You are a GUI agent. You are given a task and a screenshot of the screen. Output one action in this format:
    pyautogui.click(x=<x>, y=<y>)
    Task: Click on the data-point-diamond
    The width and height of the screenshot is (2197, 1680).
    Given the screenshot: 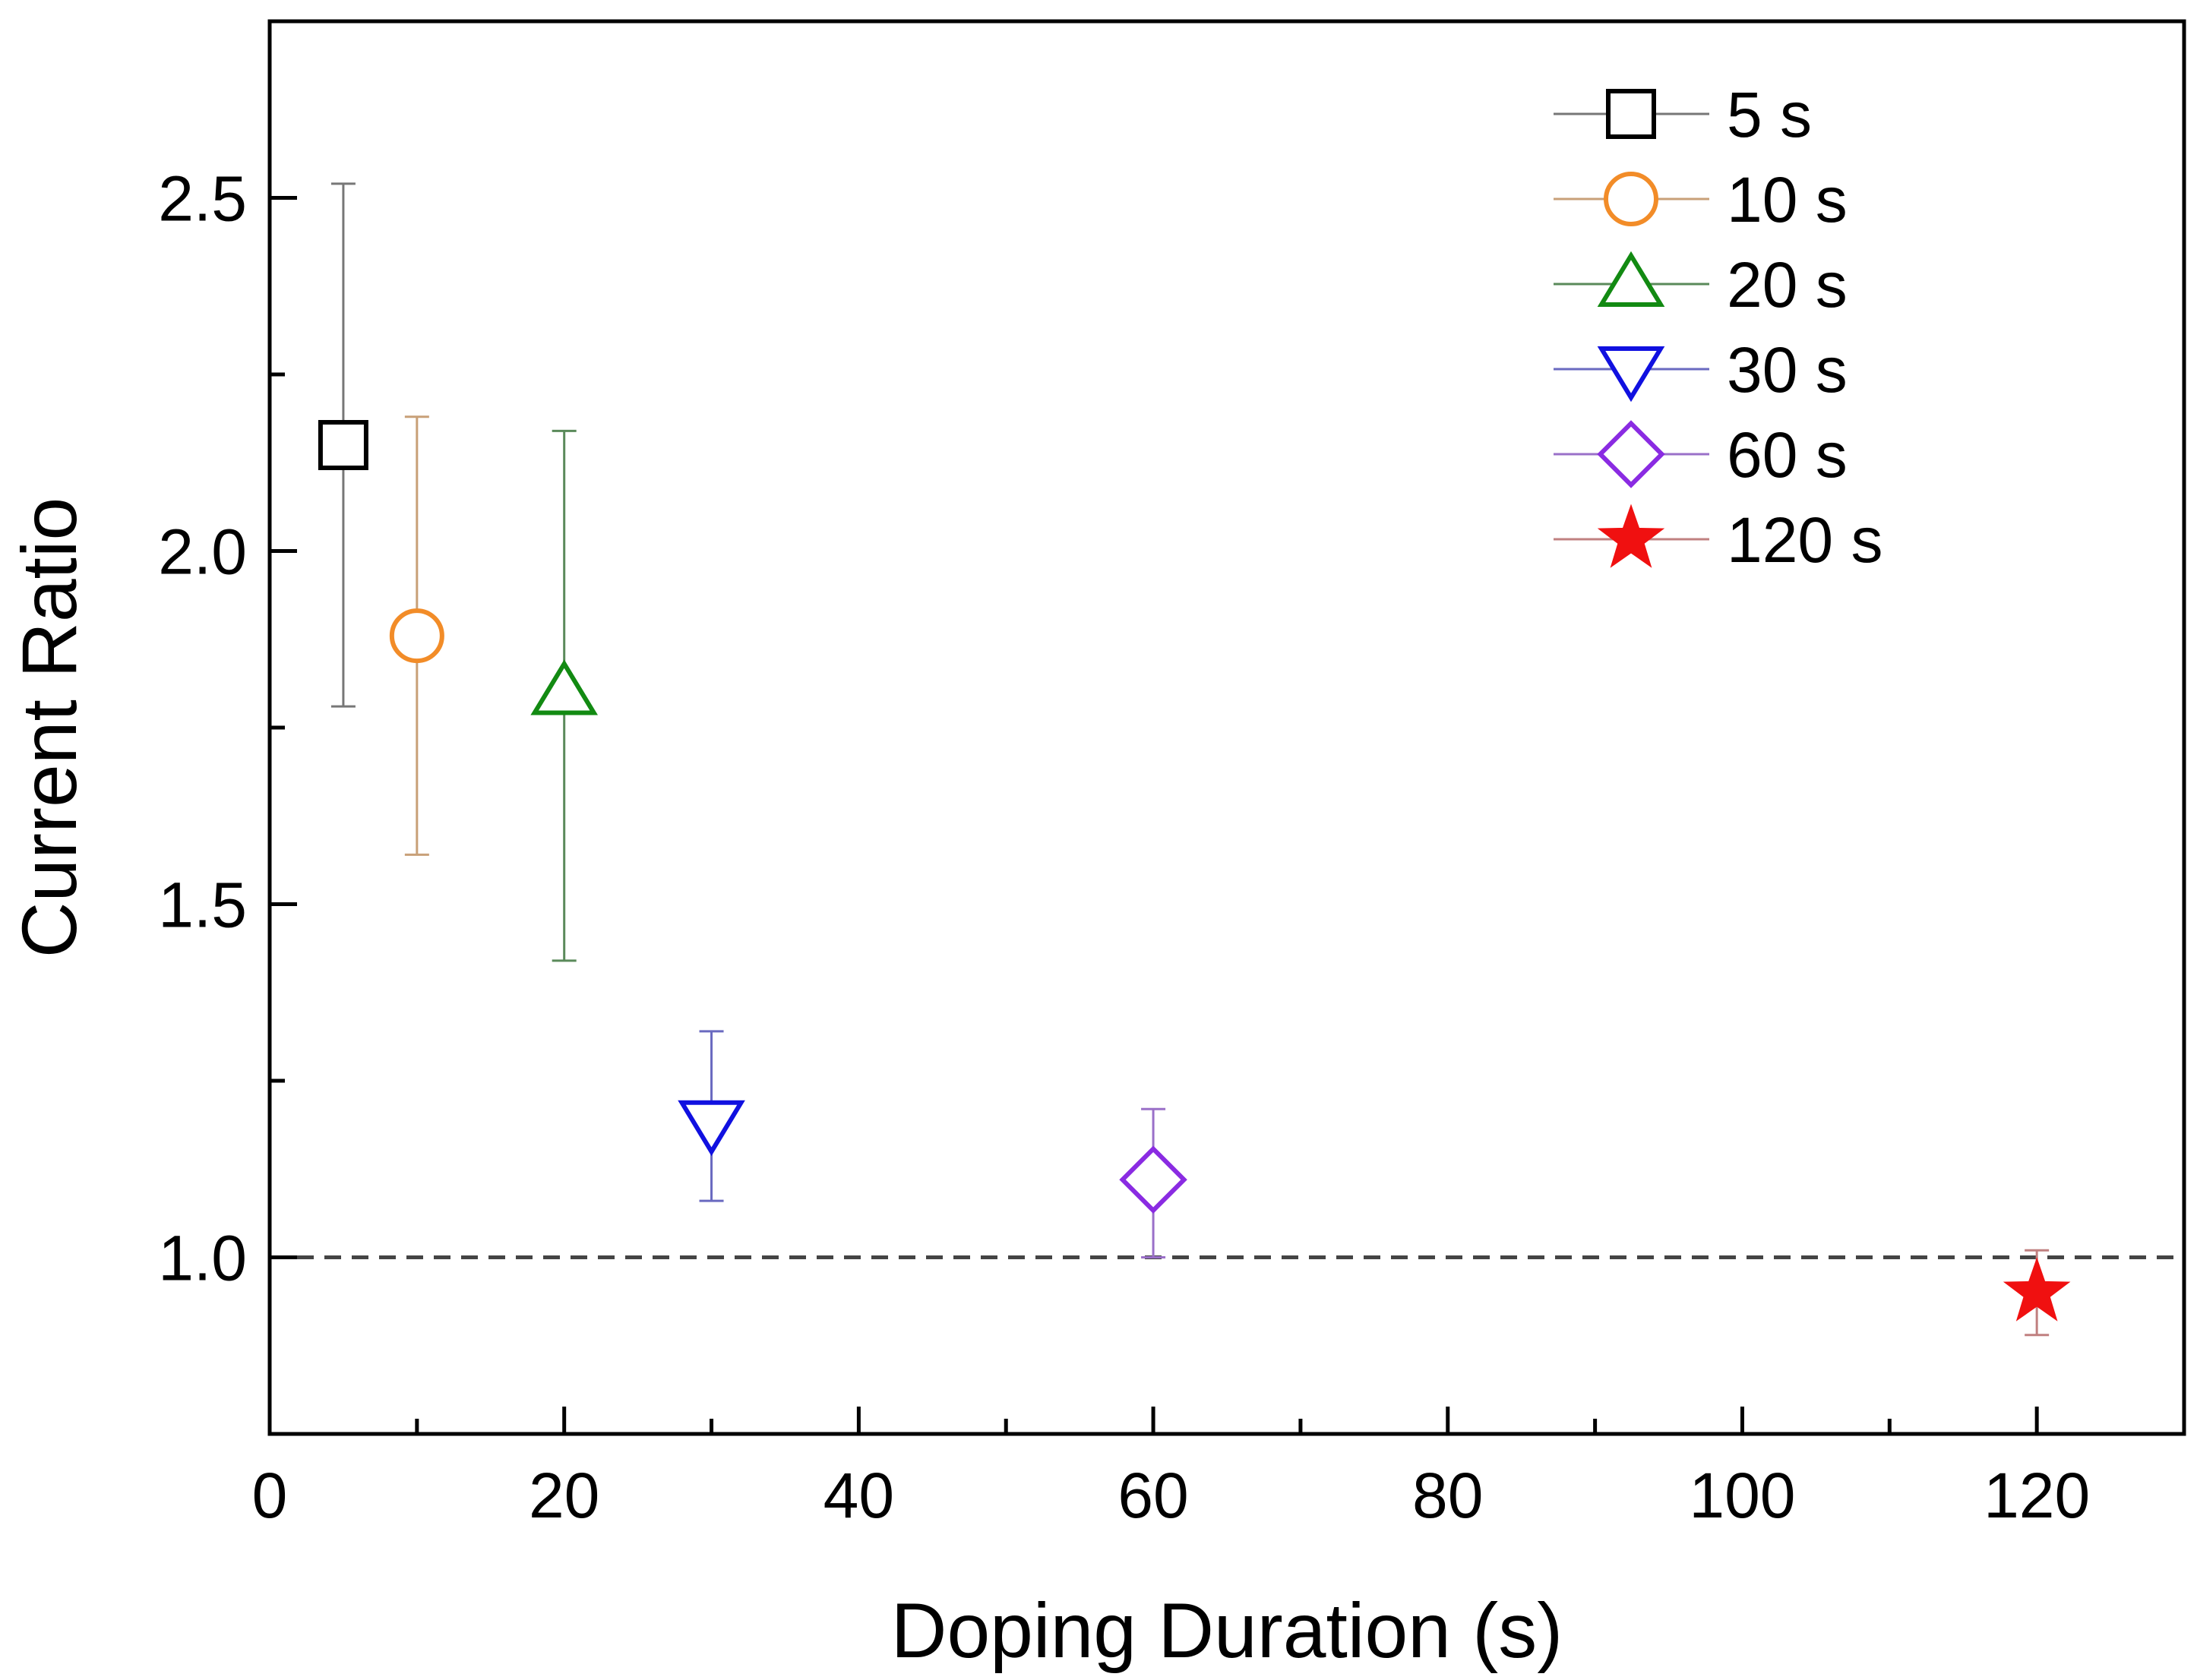 What is the action you would take?
    pyautogui.click(x=1153, y=1179)
    